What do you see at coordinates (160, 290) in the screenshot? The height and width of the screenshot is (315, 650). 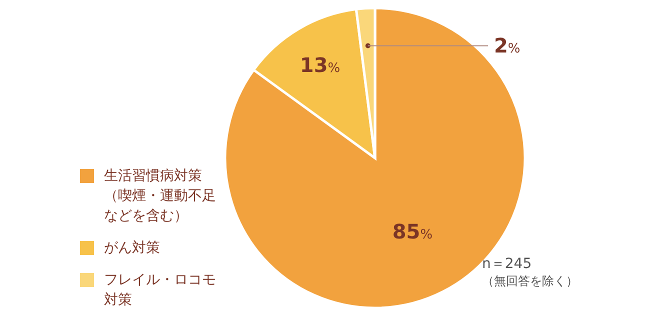 I see `legend-label: フレイル・ロコモ対策` at bounding box center [160, 290].